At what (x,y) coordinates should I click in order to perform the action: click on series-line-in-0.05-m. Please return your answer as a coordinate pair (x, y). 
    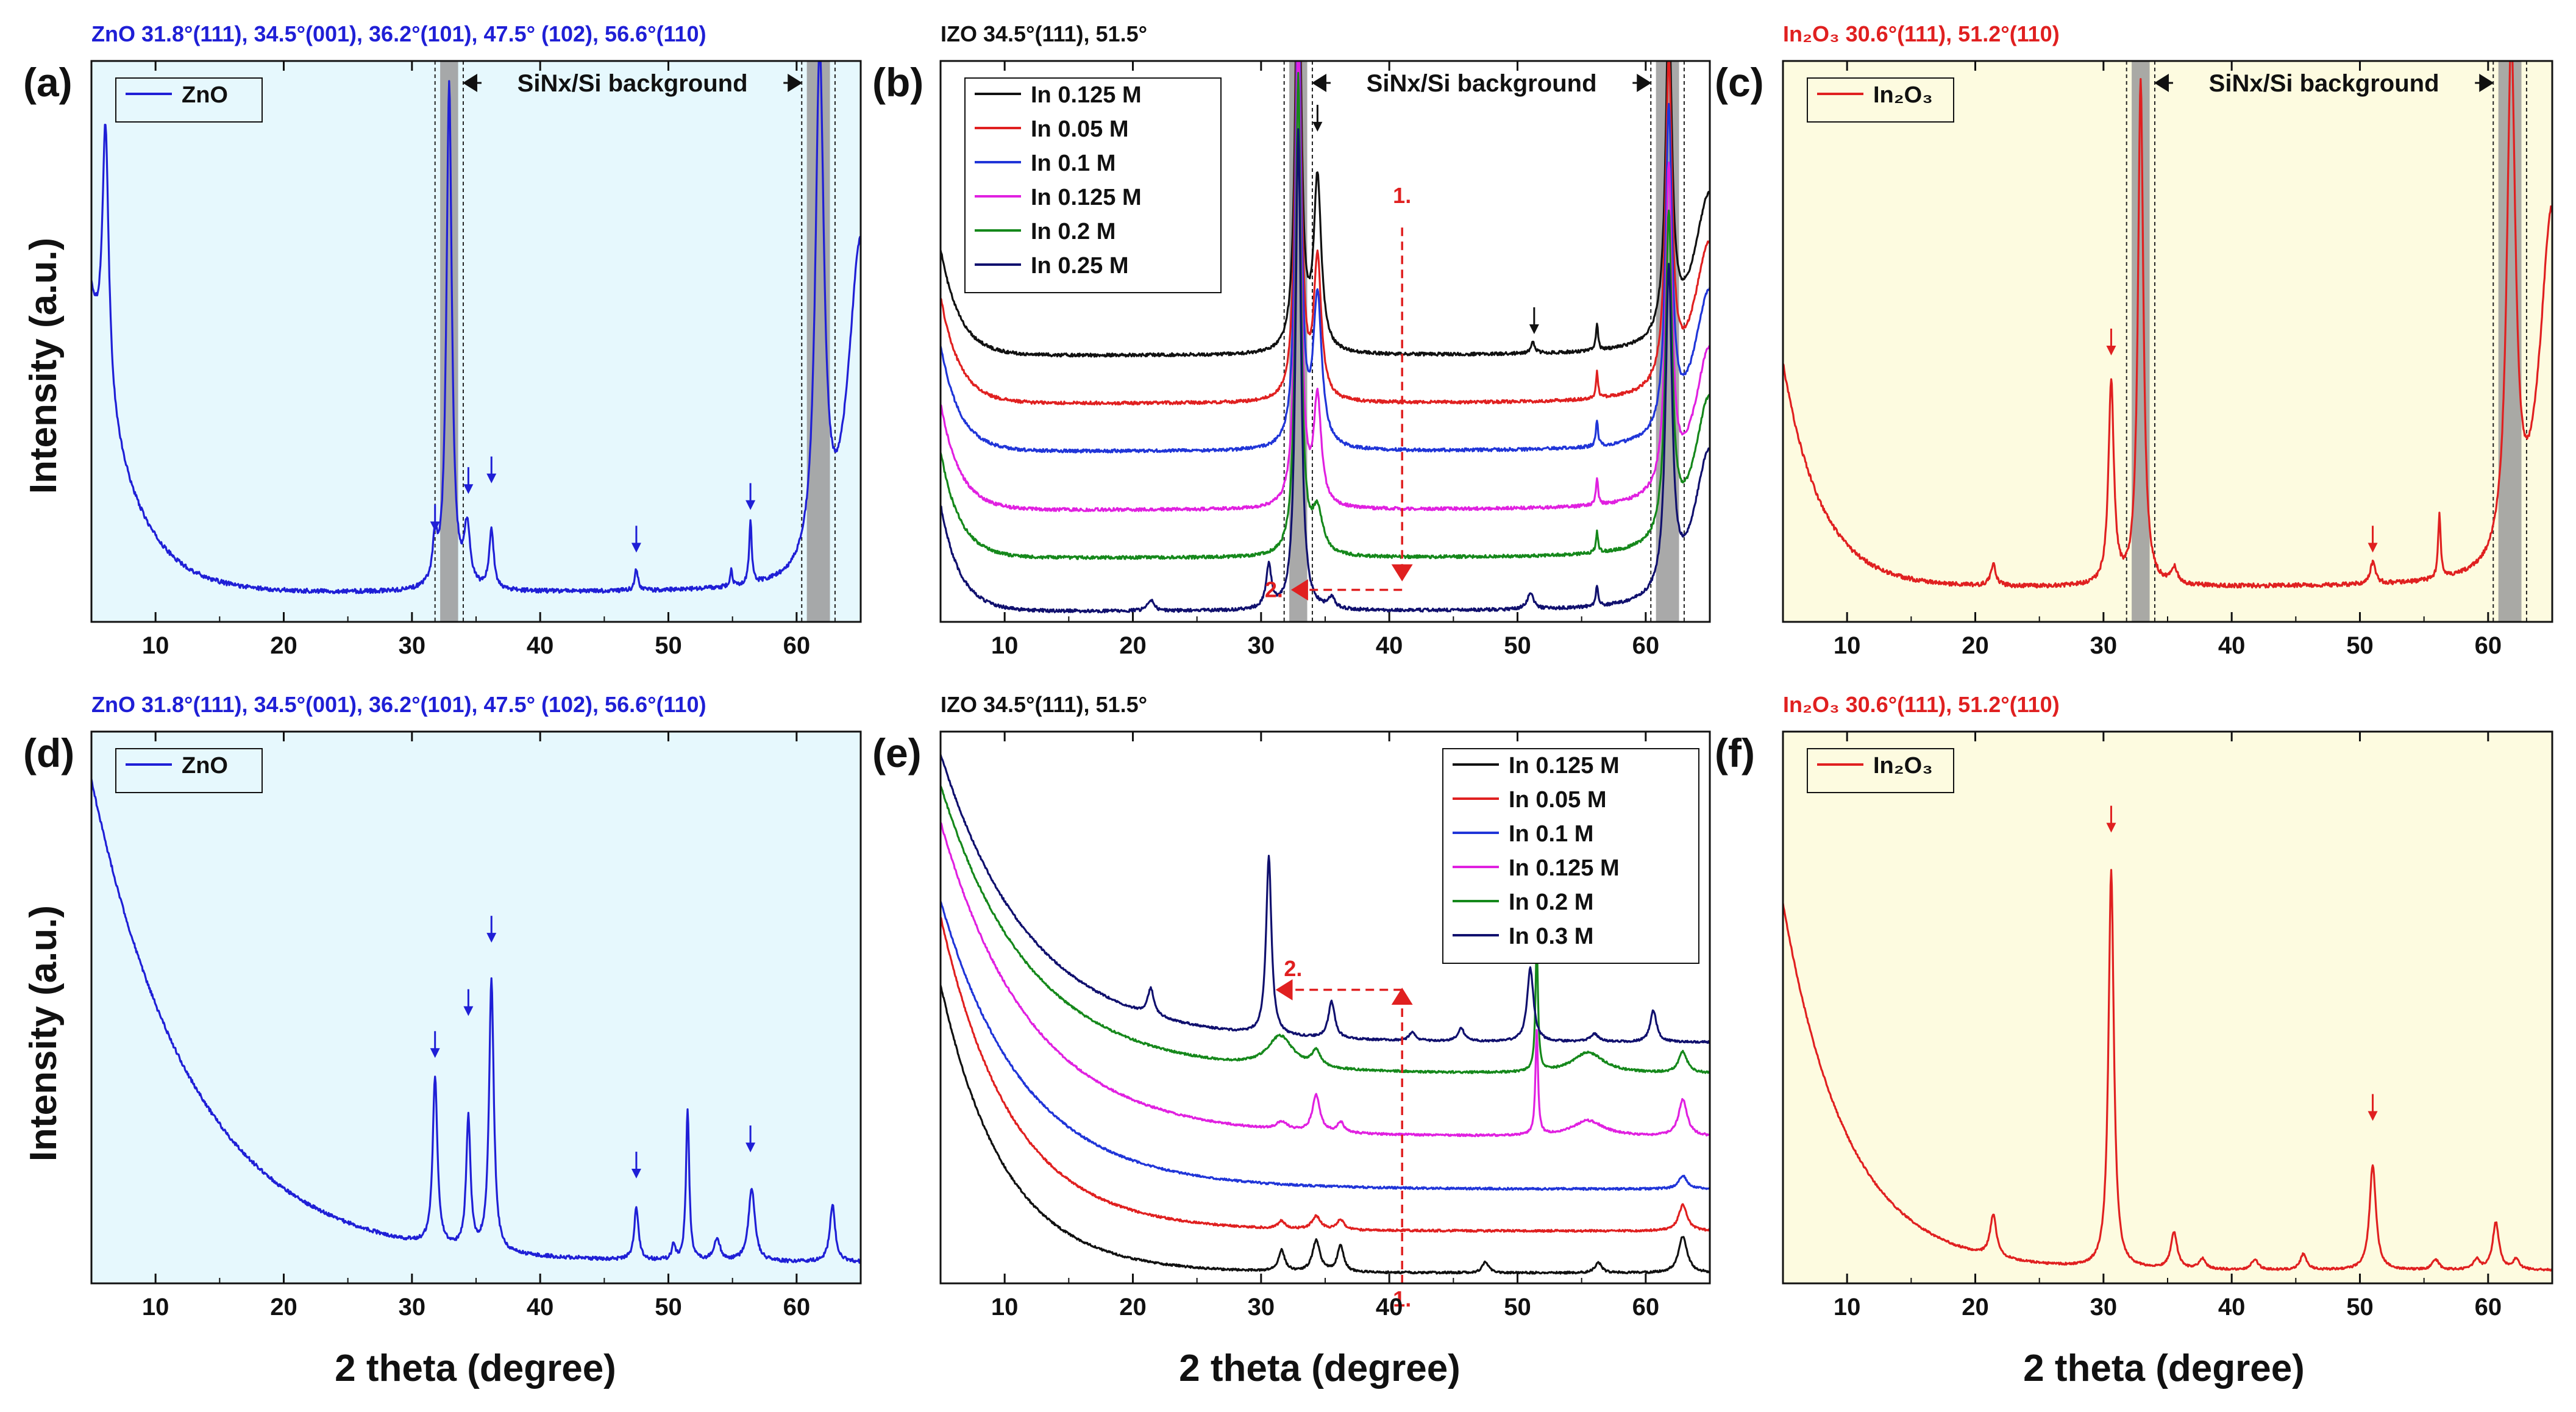
    Looking at the image, I should click on (1325, 233).